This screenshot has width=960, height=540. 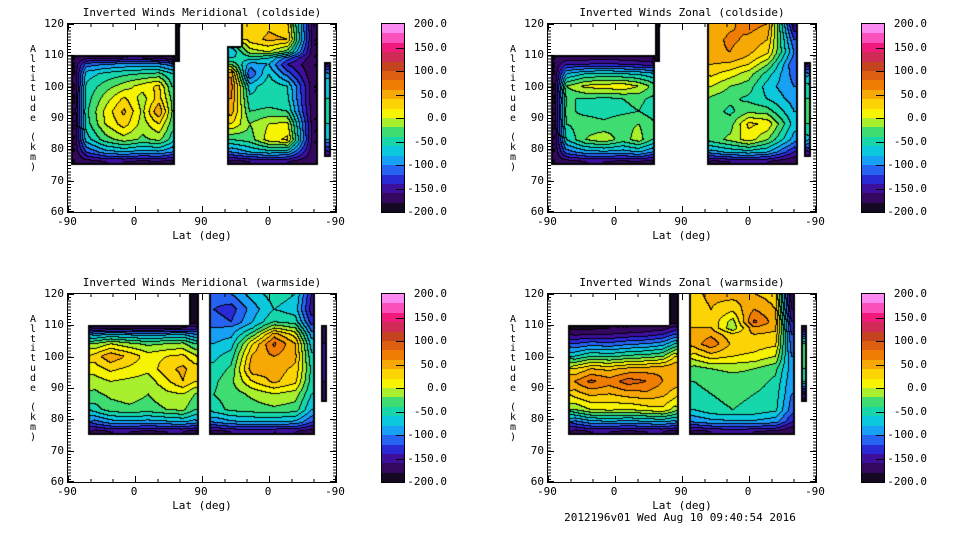 What do you see at coordinates (430, 293) in the screenshot?
I see `colorbar-tick-label: 200.0` at bounding box center [430, 293].